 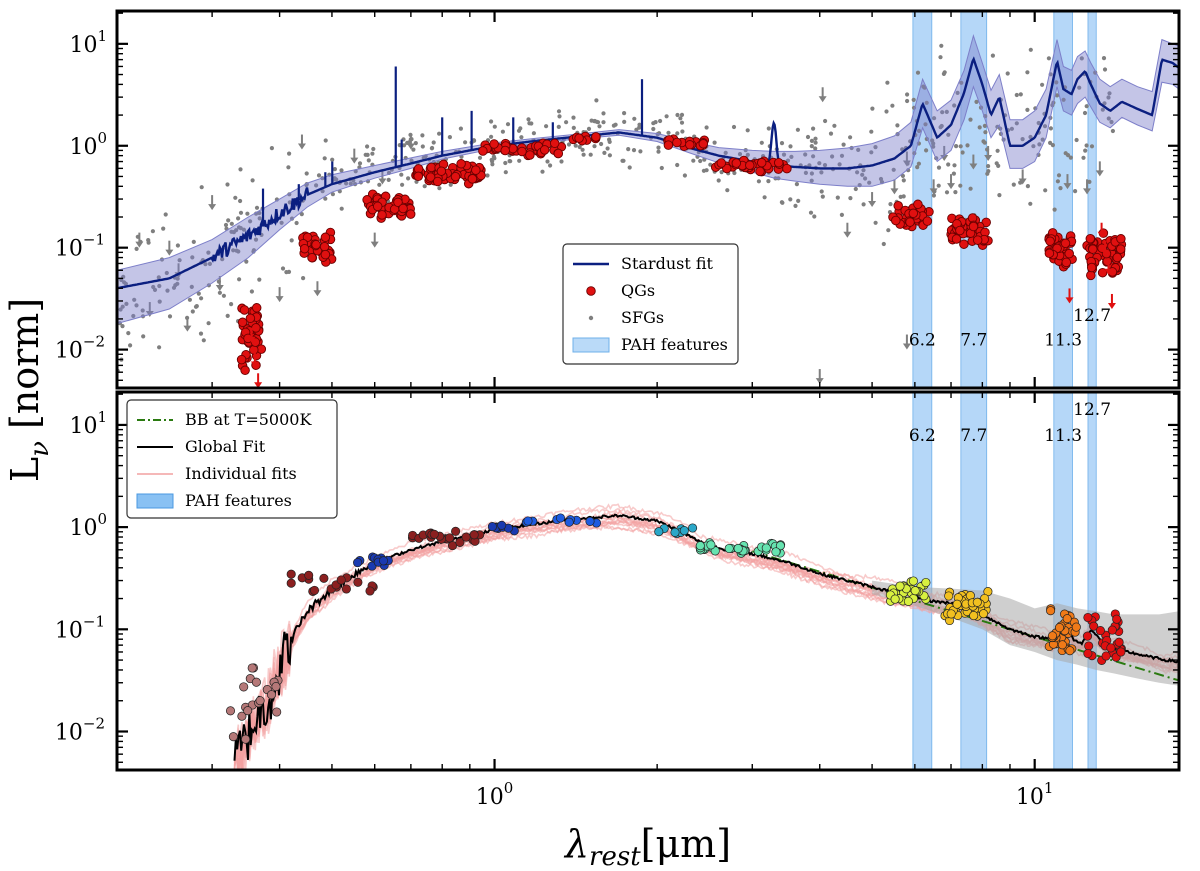 What do you see at coordinates (225, 446) in the screenshot?
I see `bottom-legend-label: Global Fit` at bounding box center [225, 446].